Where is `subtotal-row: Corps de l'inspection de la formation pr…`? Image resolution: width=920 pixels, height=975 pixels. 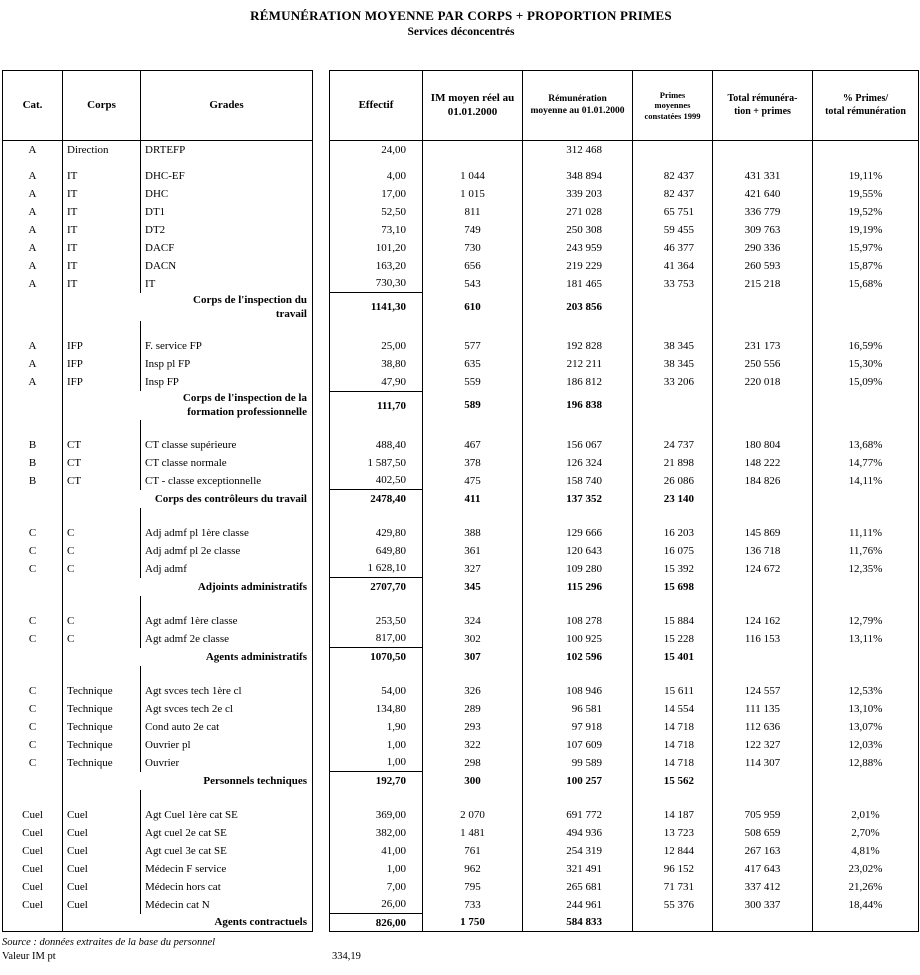 subtotal-row: Corps de l'inspection de la formation pr… is located at coordinates (460, 405).